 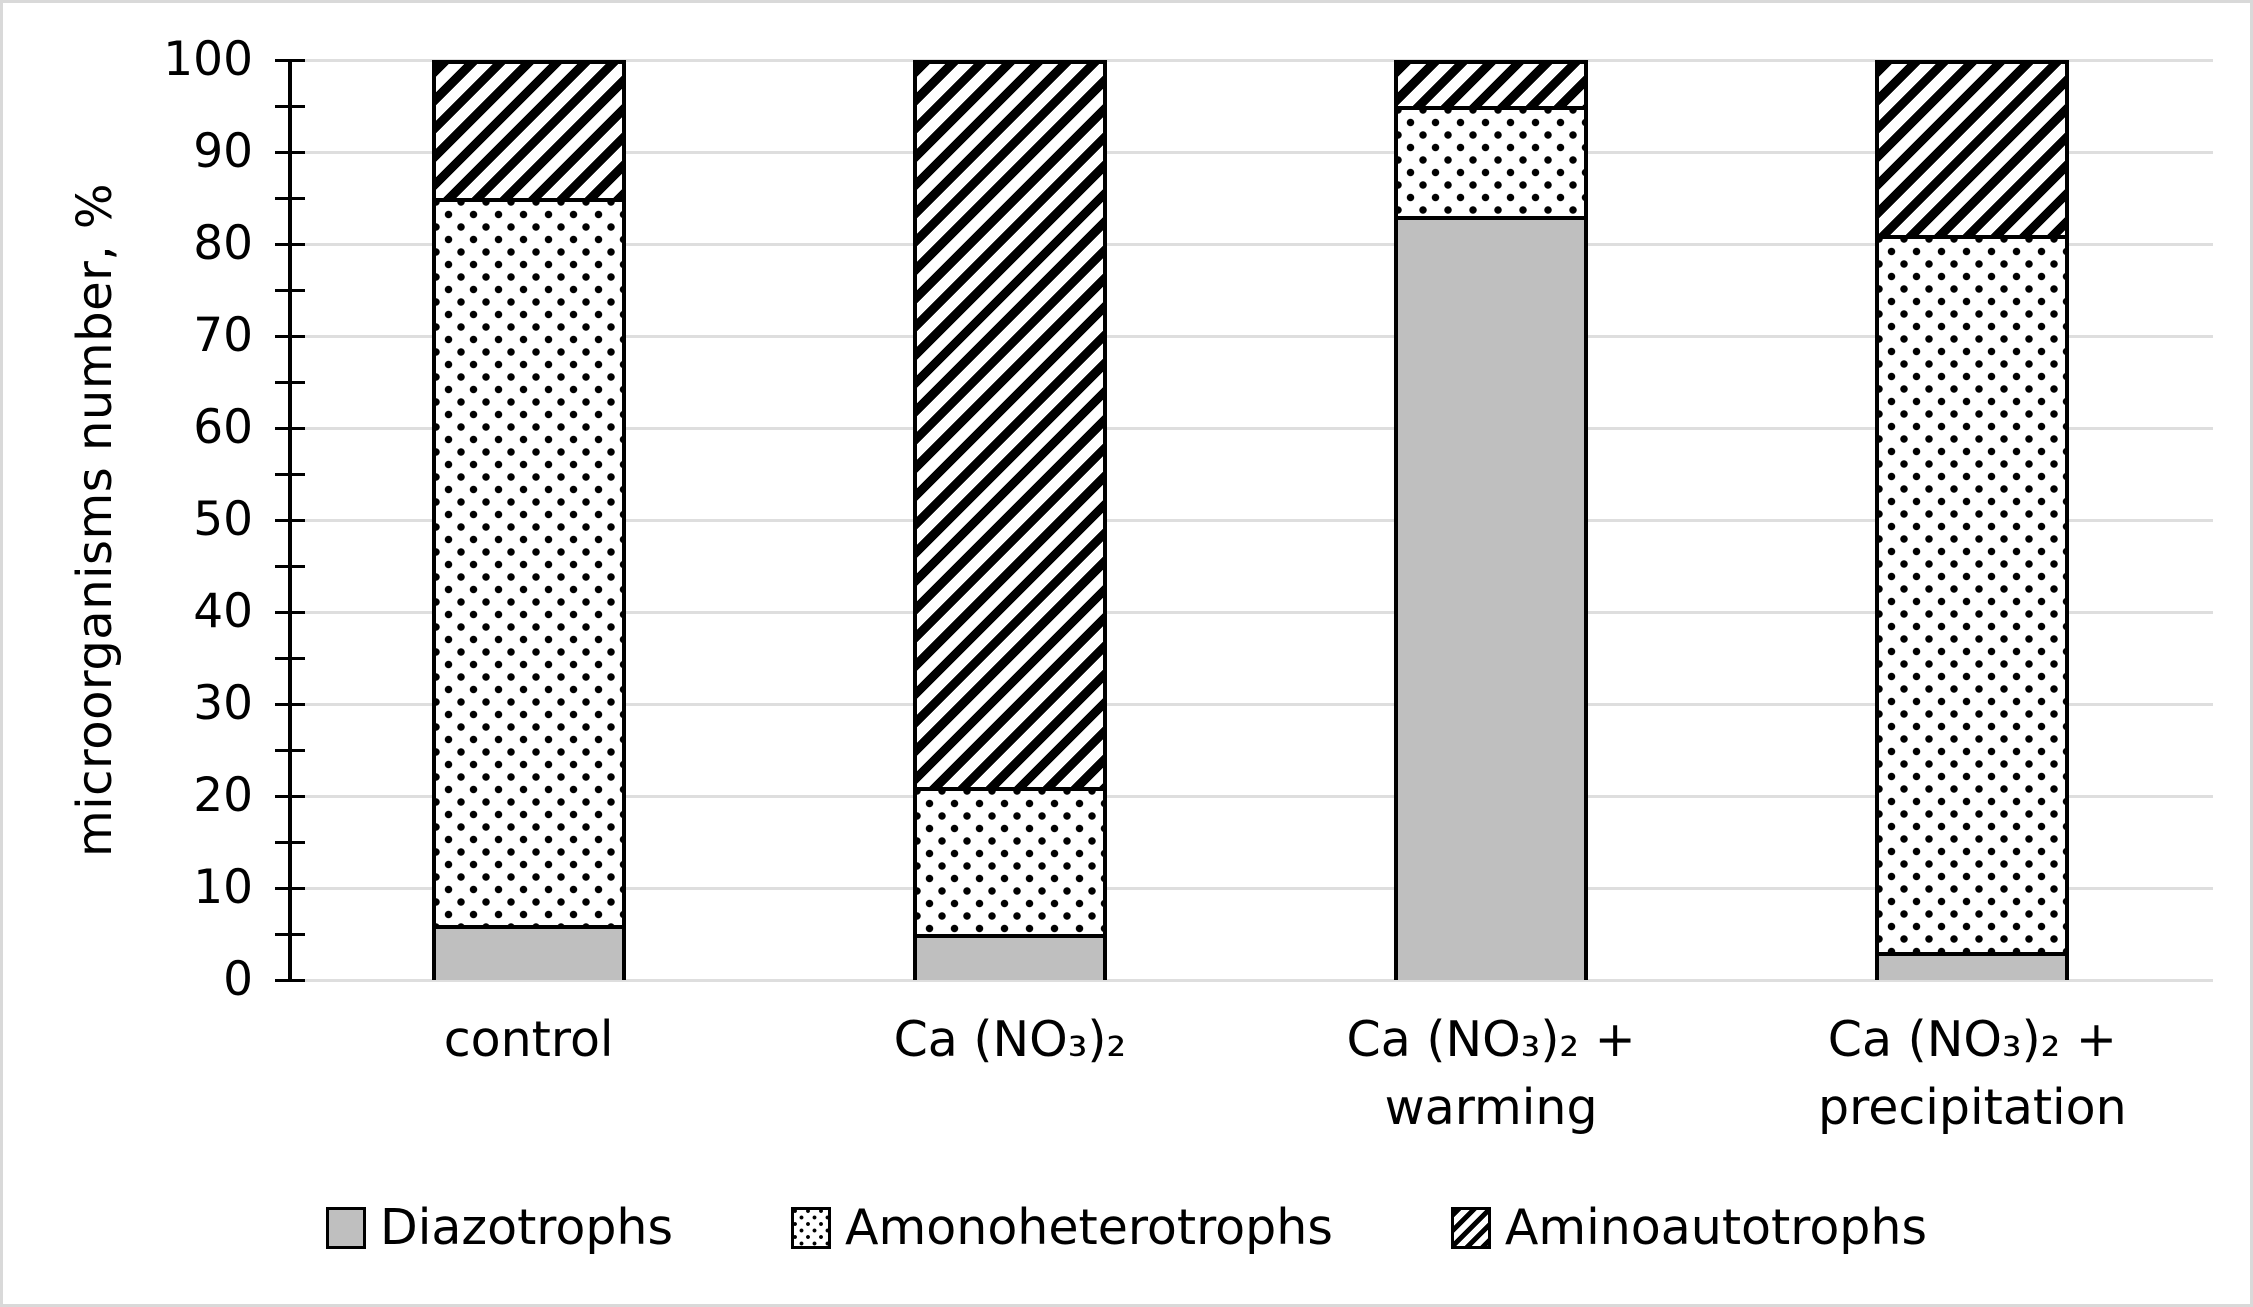 I want to click on y-tick-label-70: 70, so click(x=223, y=335).